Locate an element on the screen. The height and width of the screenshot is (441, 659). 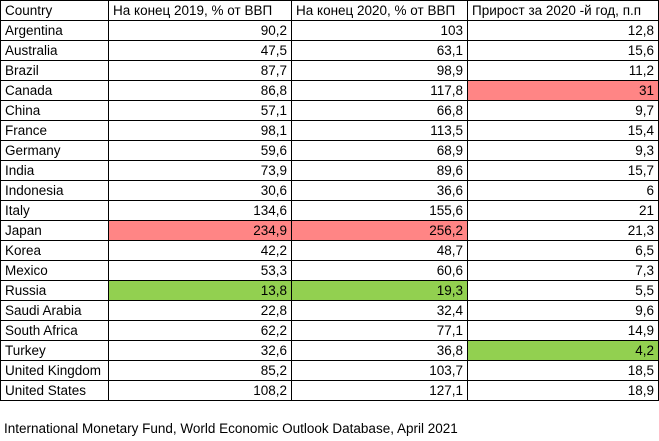
y2019-cell: 108,2 is located at coordinates (200, 390).